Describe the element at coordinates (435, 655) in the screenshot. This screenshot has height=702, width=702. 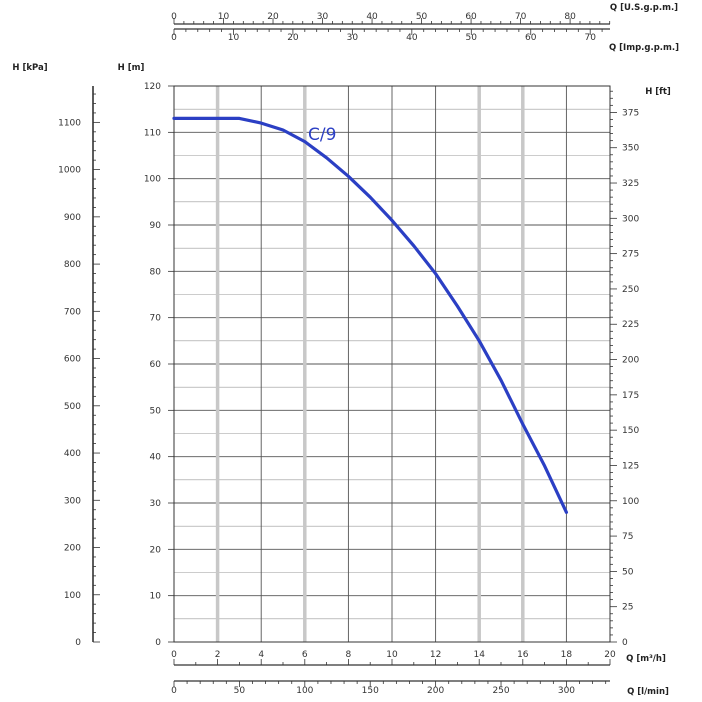
I see `x-tick-label-m3h: 12` at that location.